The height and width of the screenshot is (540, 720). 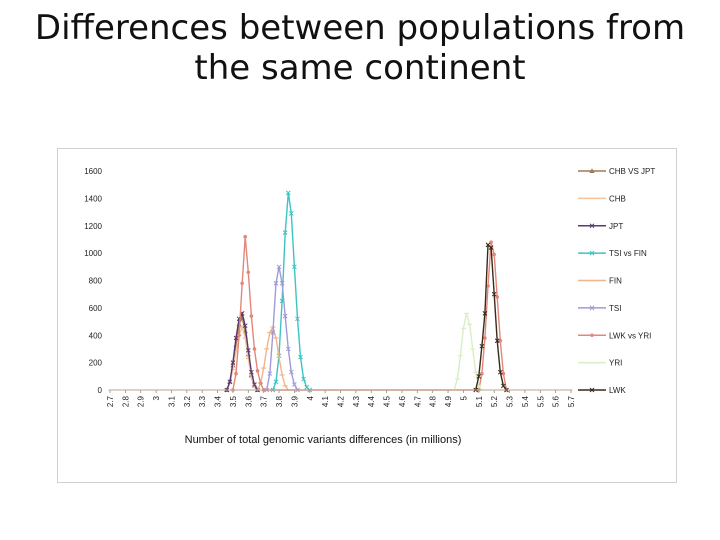 What do you see at coordinates (387, 401) in the screenshot?
I see `x-tick-label: 4.5` at bounding box center [387, 401].